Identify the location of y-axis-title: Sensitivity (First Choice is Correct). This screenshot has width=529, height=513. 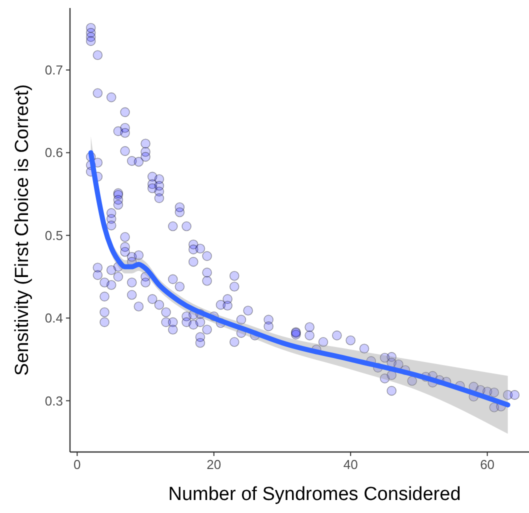
(22, 230).